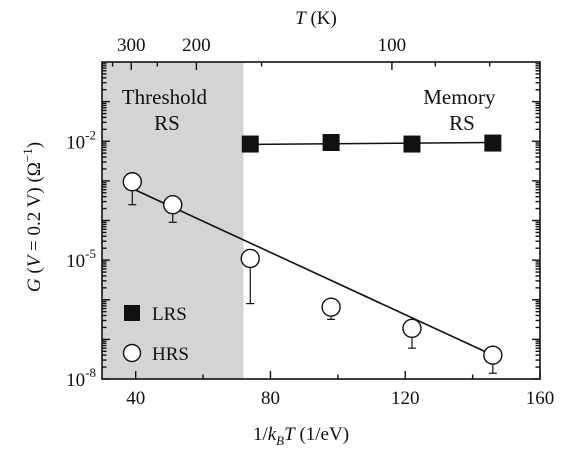 This screenshot has height=449, width=567. Describe the element at coordinates (169, 314) in the screenshot. I see `legend-lrs-label: LRS` at that location.